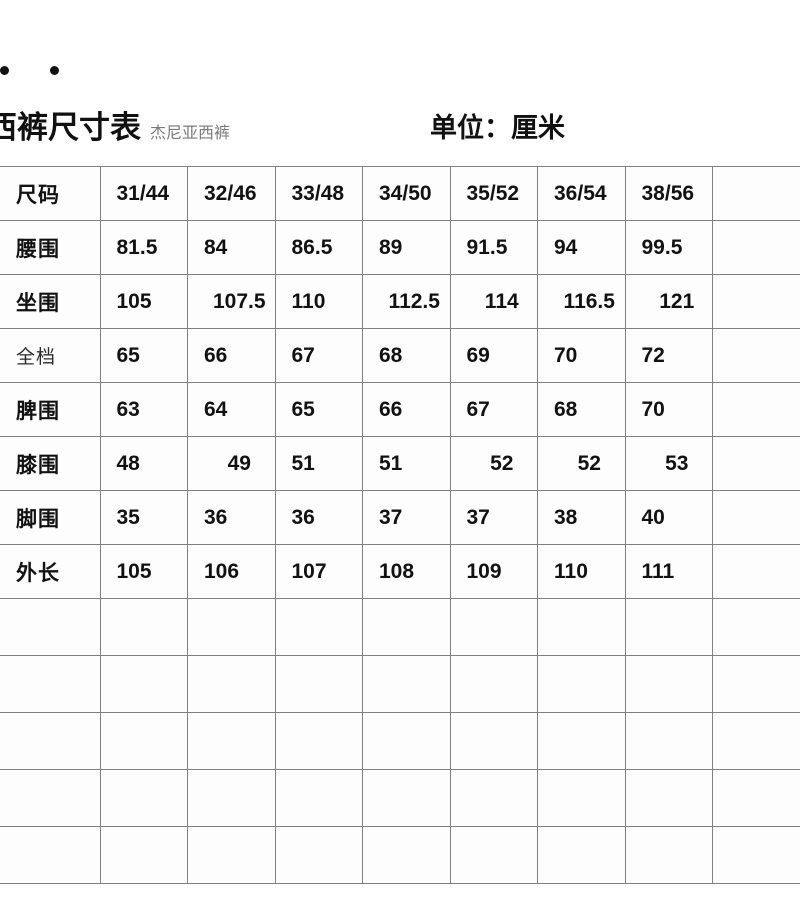 This screenshot has height=901, width=800. I want to click on cell-waist-blank, so click(756, 247).